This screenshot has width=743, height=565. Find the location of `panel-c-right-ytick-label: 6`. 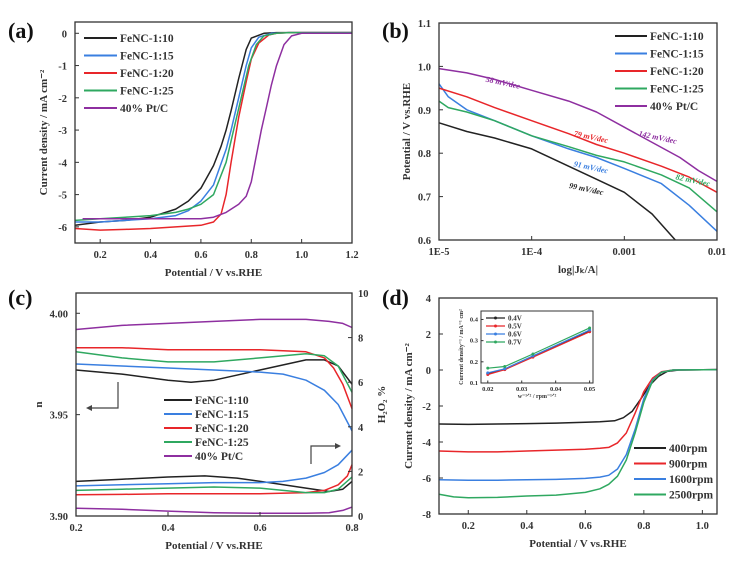

panel-c-right-ytick-label: 6 is located at coordinates (360, 383).